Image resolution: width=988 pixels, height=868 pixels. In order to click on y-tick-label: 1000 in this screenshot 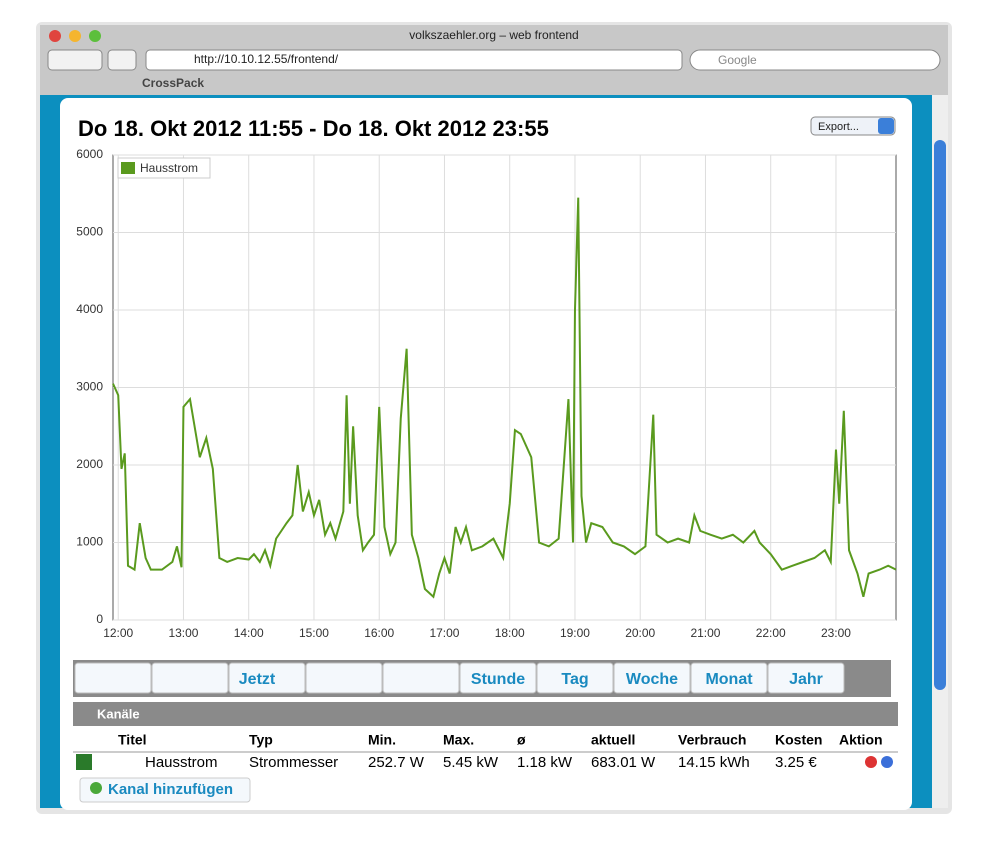, I will do `click(89, 542)`.